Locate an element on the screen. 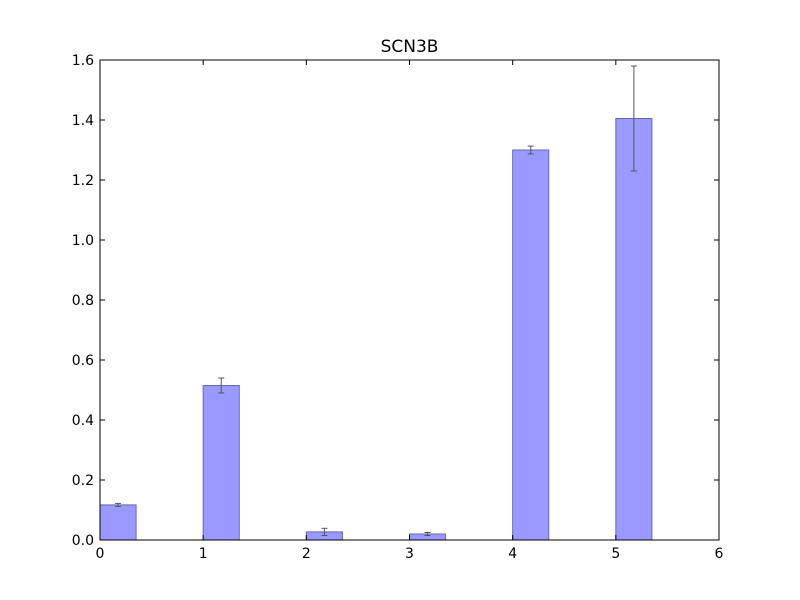 Image resolution: width=800 pixels, height=600 pixels. x-tick-label: 2 is located at coordinates (306, 554).